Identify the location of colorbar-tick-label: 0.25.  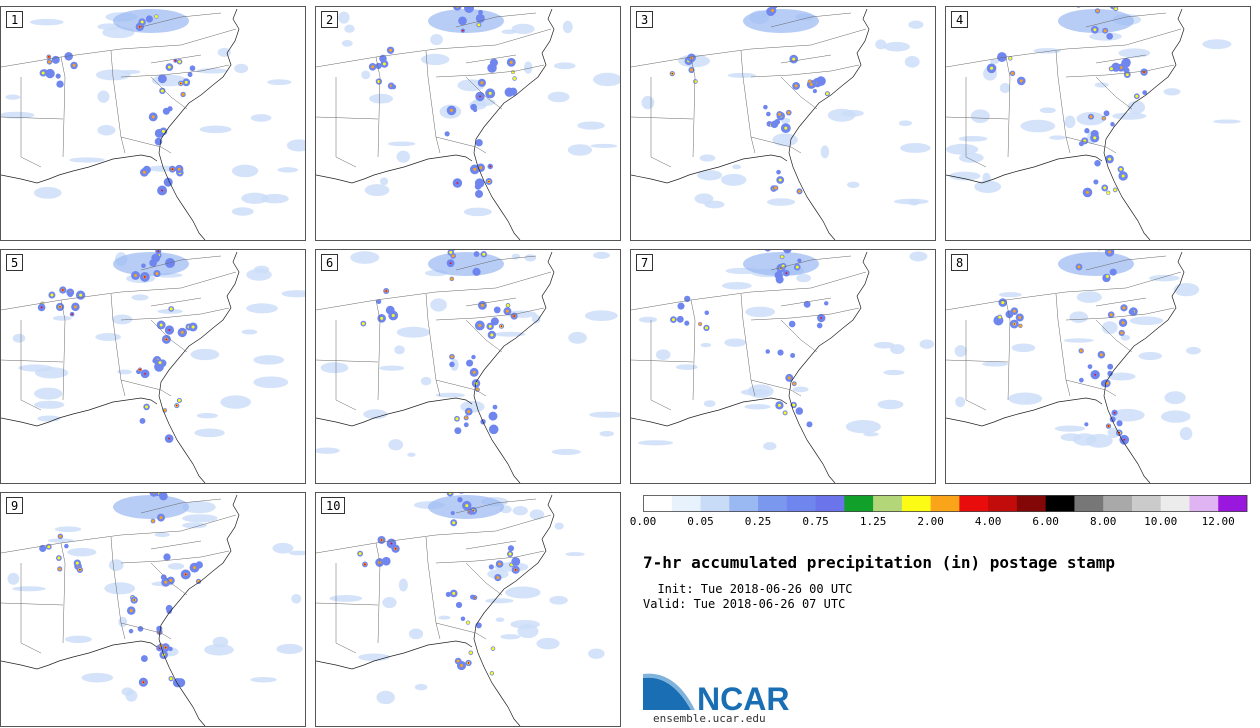
(758, 521).